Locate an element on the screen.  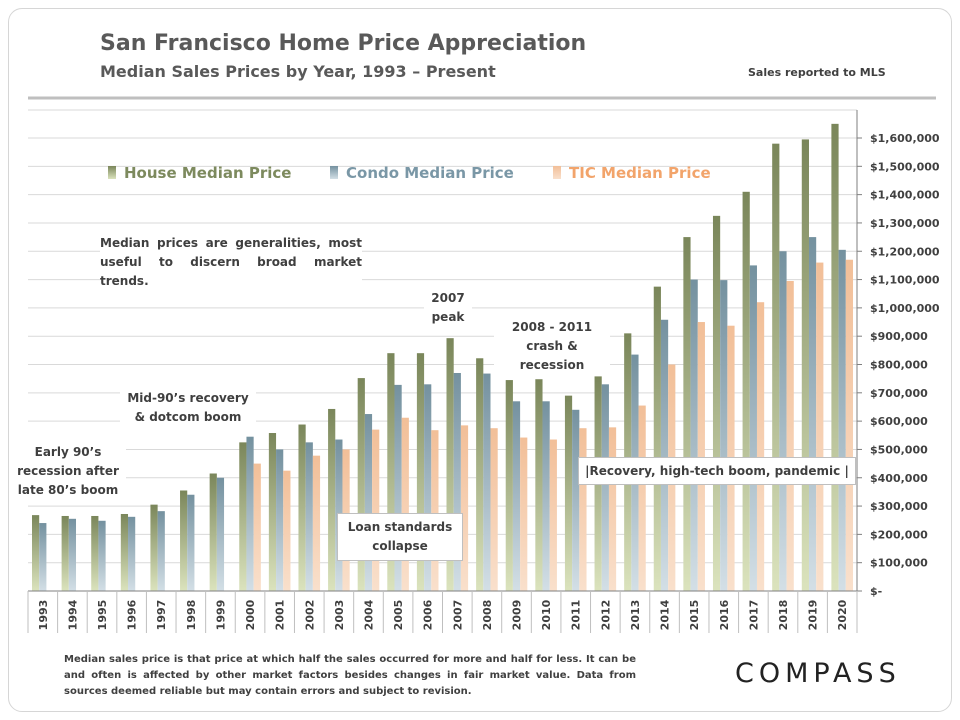
peak-2007-note: 2007 peak is located at coordinates (448, 308).